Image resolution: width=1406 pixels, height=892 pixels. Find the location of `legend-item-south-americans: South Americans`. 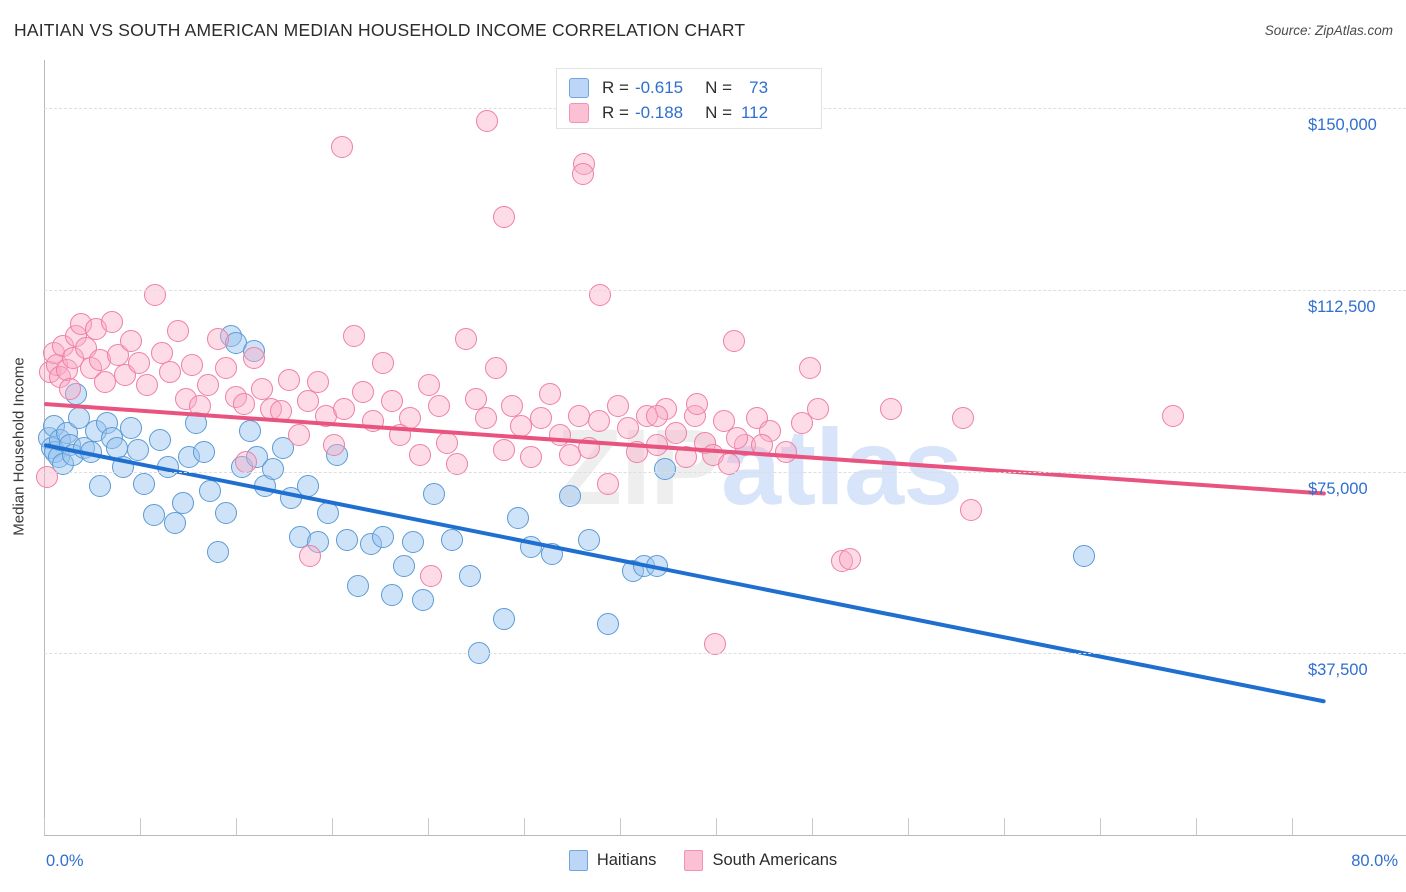

legend-item-south-americans: South Americans is located at coordinates (760, 860).